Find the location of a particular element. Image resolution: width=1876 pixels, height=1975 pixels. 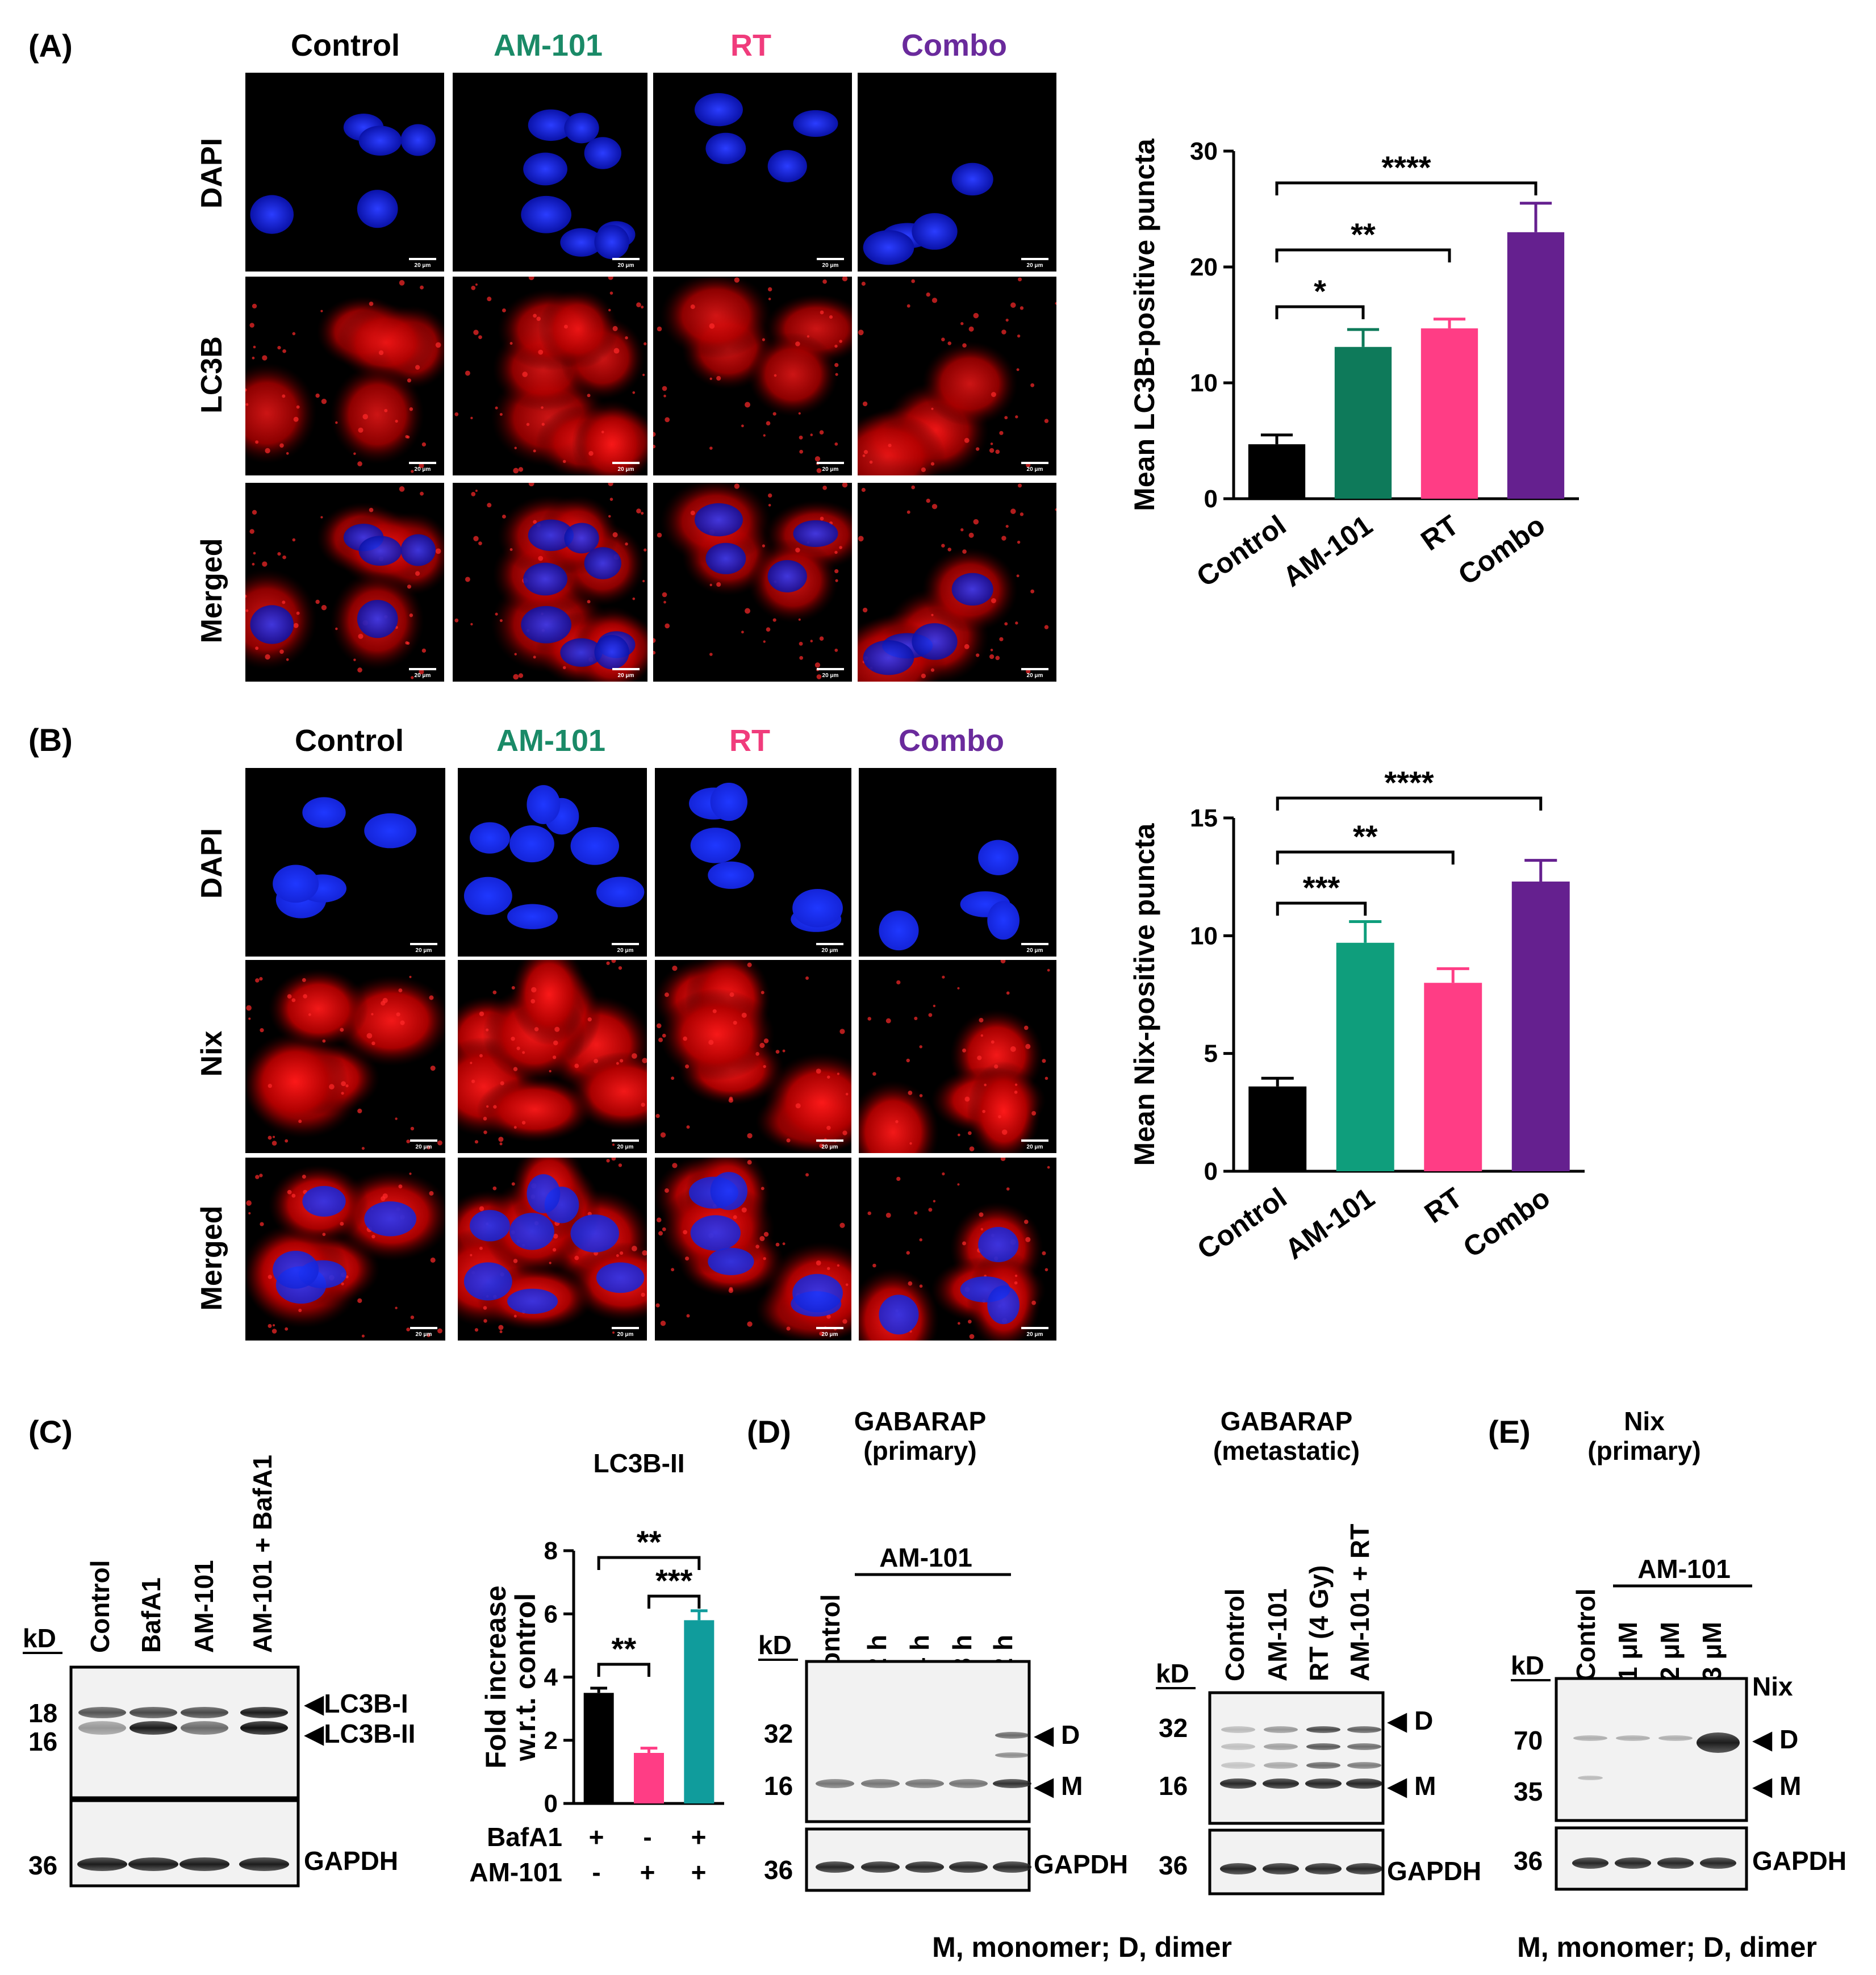

panel-e-kd-label: kD is located at coordinates (1527, 1665).